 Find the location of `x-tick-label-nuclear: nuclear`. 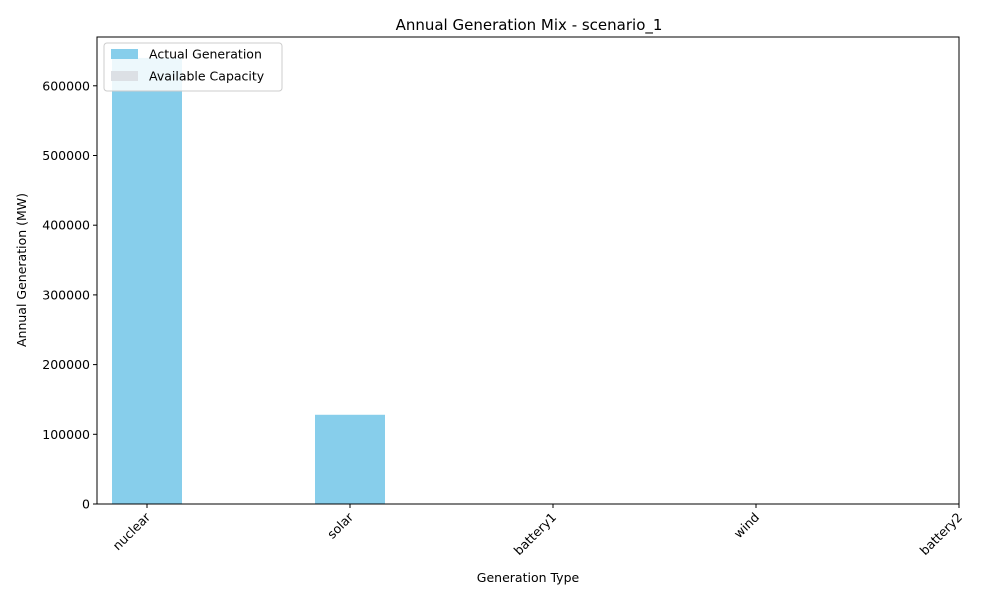

x-tick-label-nuclear: nuclear is located at coordinates (132, 531).